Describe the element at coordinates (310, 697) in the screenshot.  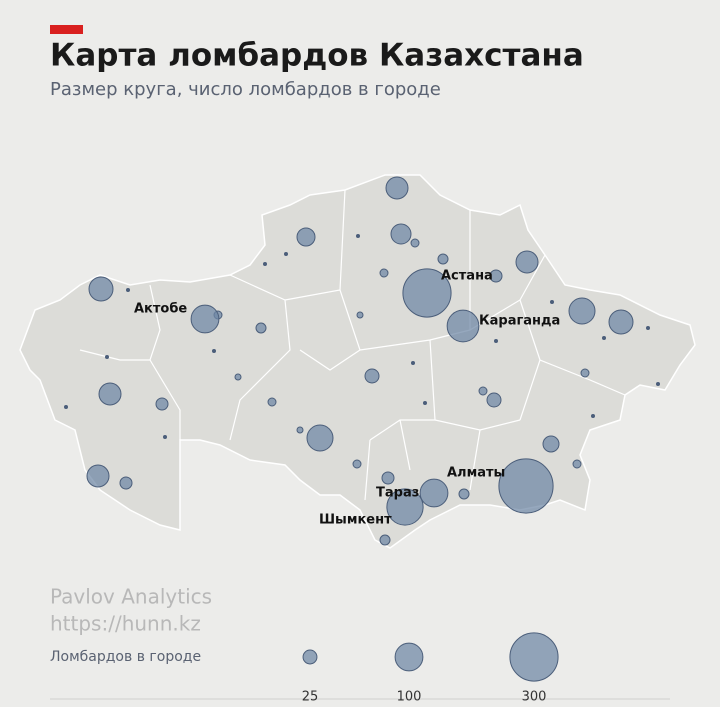
I see `legend-size-label: 25` at that location.